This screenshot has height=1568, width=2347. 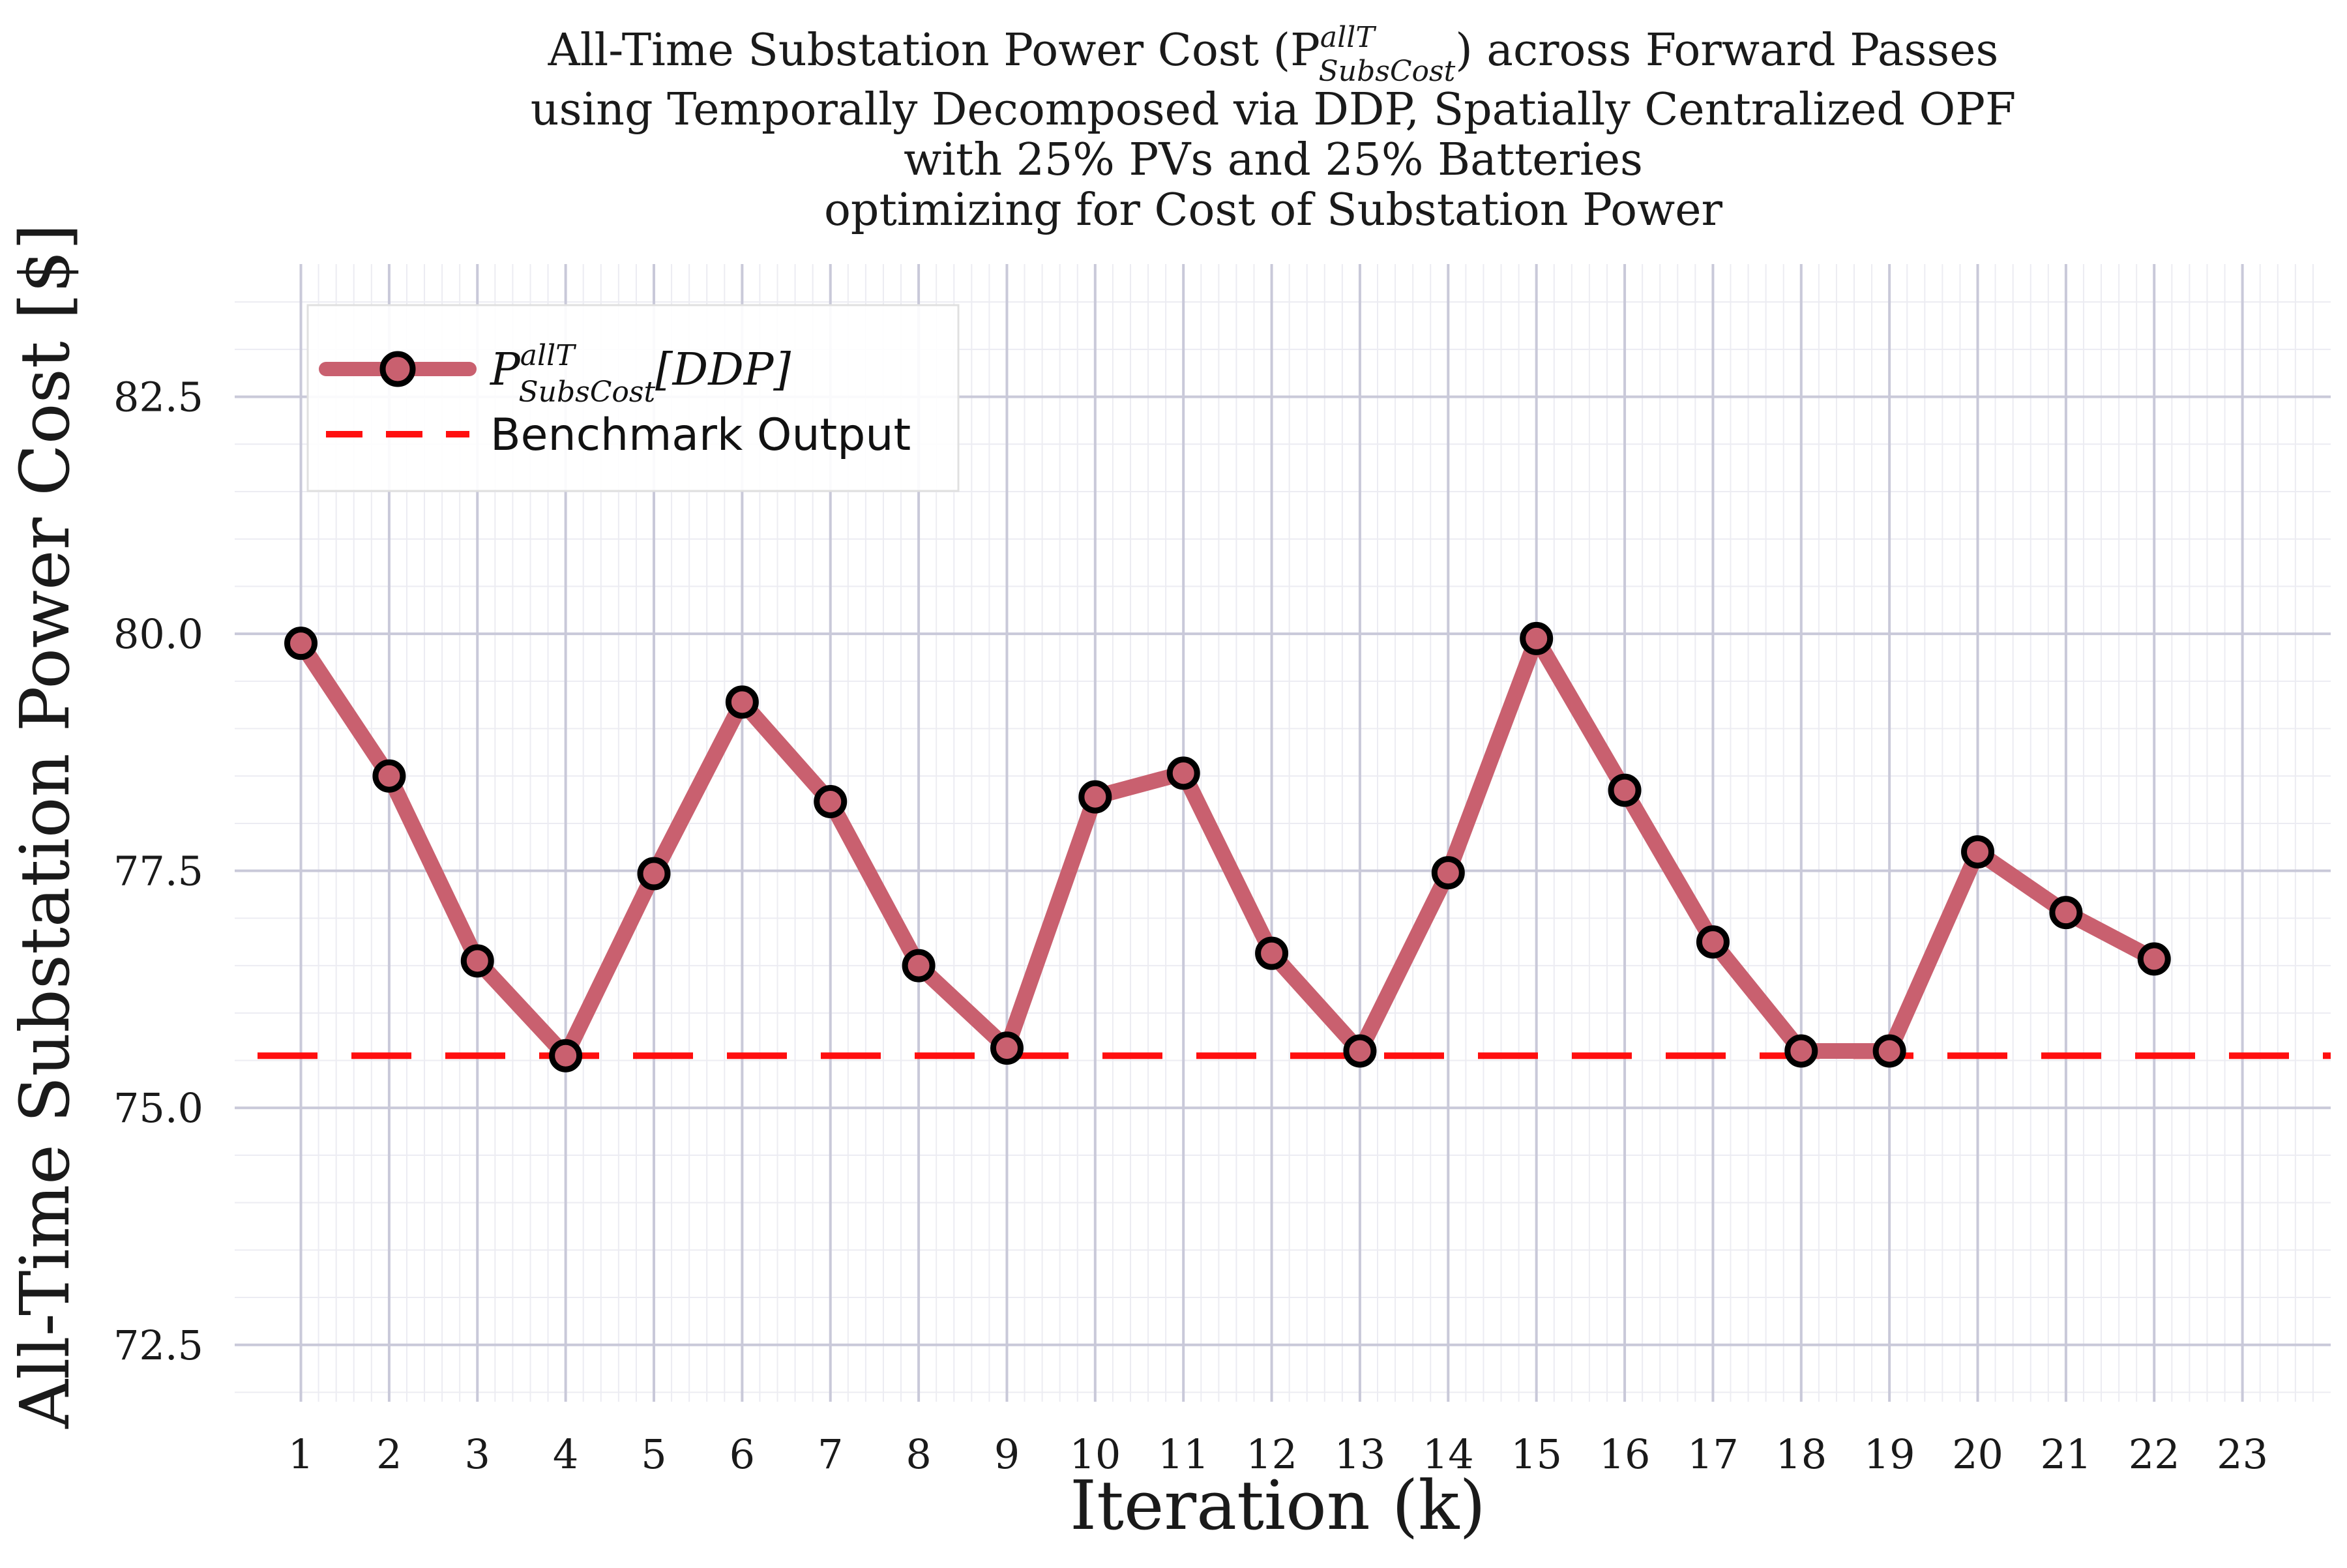 I want to click on x-tick-label: 4, so click(x=565, y=1454).